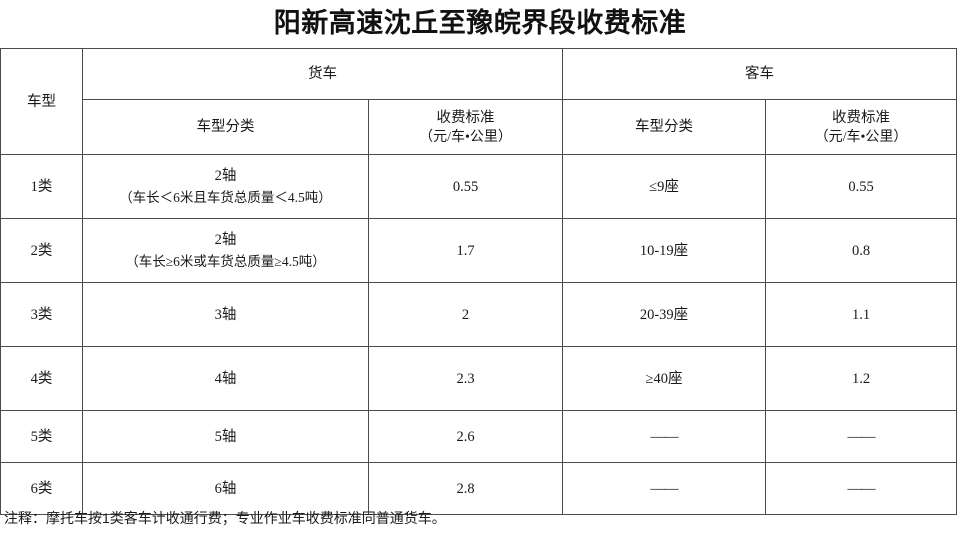 The image size is (960, 536). I want to click on cell-truck-class: 2轴 （车长≥6米或车货总质量≥4.5吨）, so click(225, 250).